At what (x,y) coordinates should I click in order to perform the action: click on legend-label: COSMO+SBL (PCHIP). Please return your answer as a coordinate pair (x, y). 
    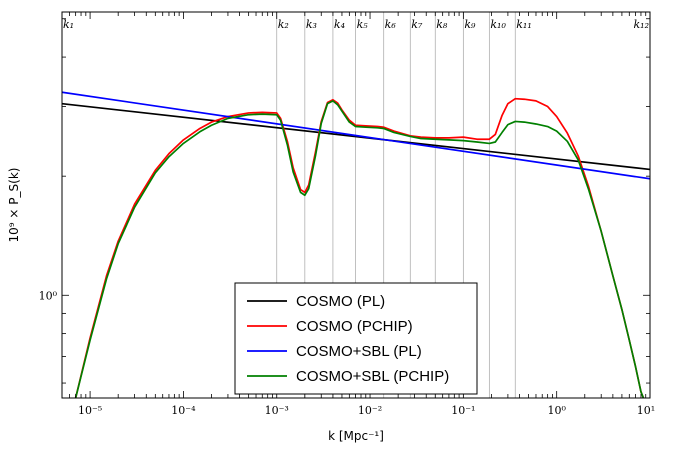
    Looking at the image, I should click on (372, 376).